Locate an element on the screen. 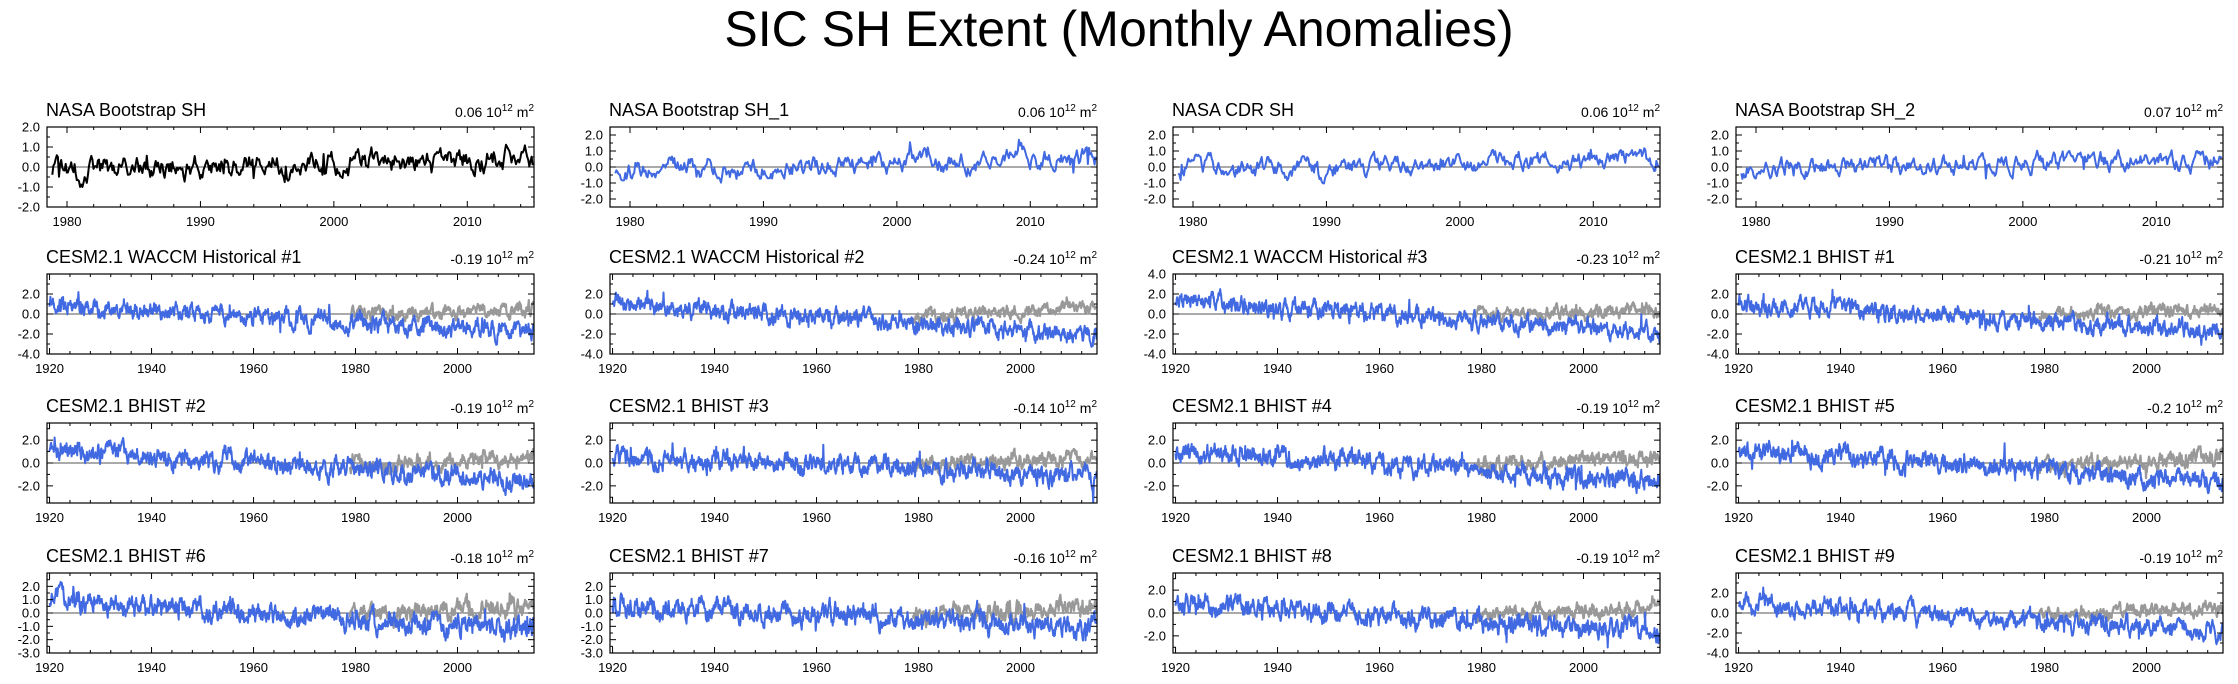 The width and height of the screenshot is (2238, 684). panel-title: NASA CDR SH is located at coordinates (1233, 110).